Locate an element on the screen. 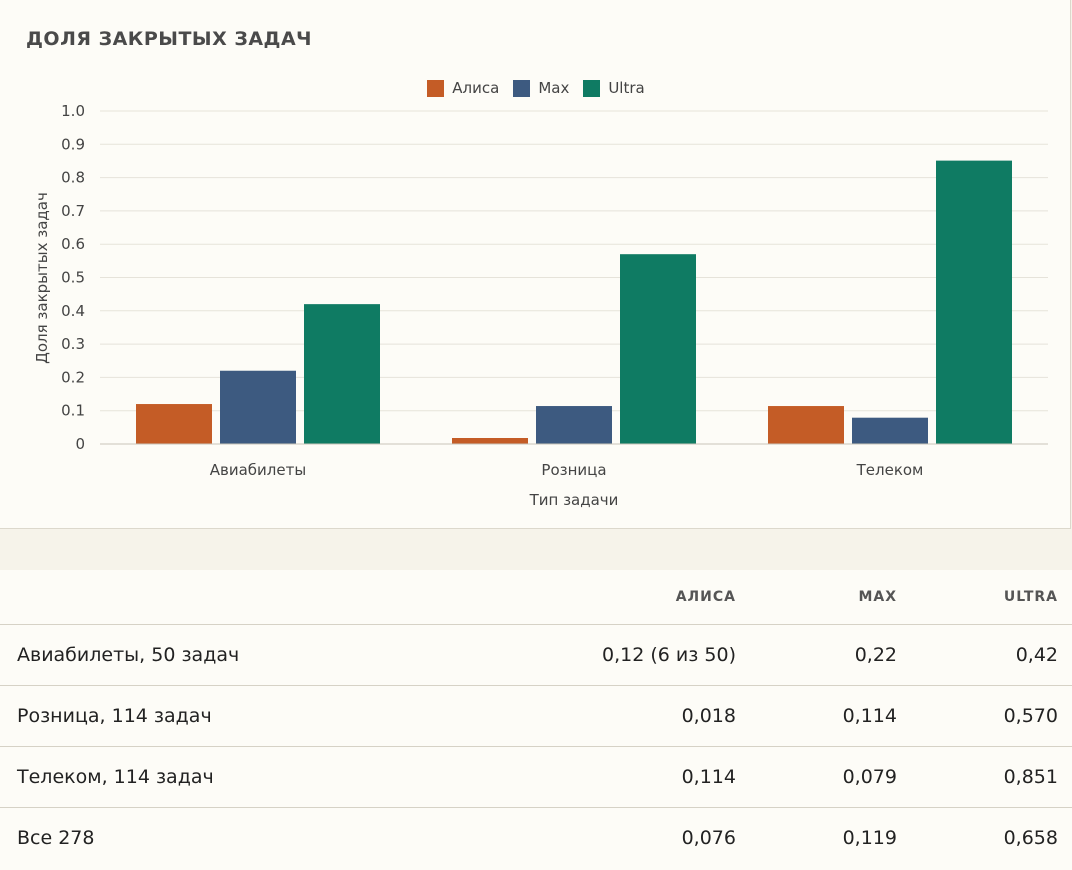 The width and height of the screenshot is (1072, 870). y-tick-labels: 0 0.1 0.2 0.3 0.4 0.5 0.6 0.7 0.8 0.9 1.0 is located at coordinates (73, 277).